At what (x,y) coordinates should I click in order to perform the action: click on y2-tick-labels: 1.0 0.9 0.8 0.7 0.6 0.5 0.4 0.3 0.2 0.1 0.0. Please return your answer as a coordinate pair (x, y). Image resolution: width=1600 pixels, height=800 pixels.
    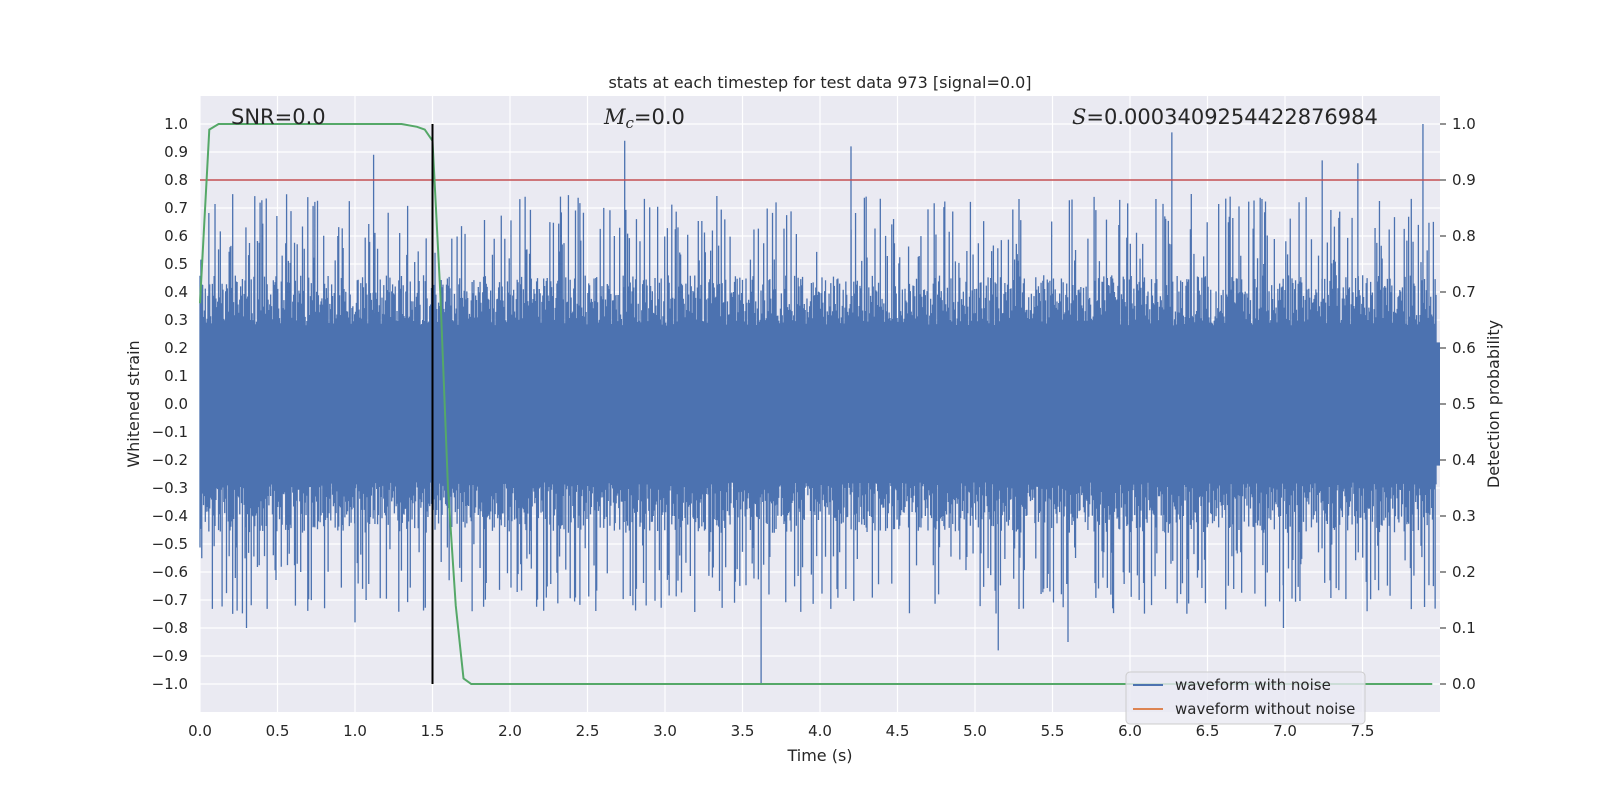
    Looking at the image, I should click on (1458, 404).